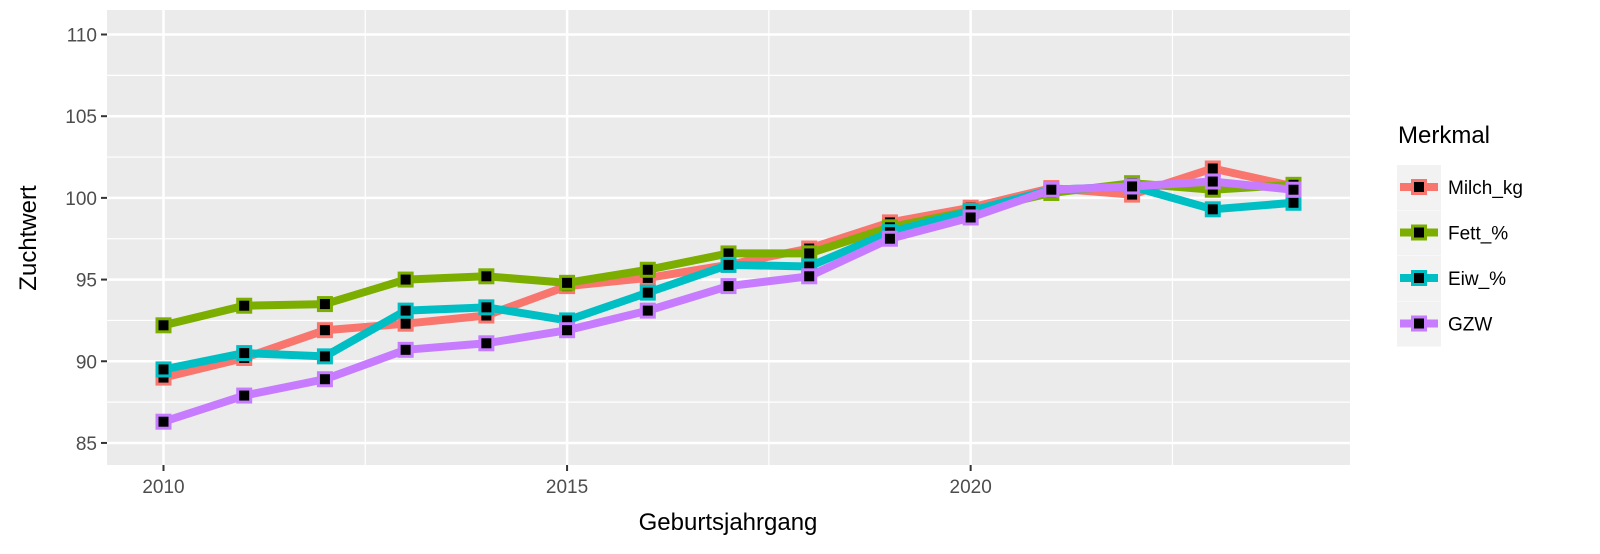 The width and height of the screenshot is (1600, 554). What do you see at coordinates (81, 199) in the screenshot?
I see `y-tick-label: 100` at bounding box center [81, 199].